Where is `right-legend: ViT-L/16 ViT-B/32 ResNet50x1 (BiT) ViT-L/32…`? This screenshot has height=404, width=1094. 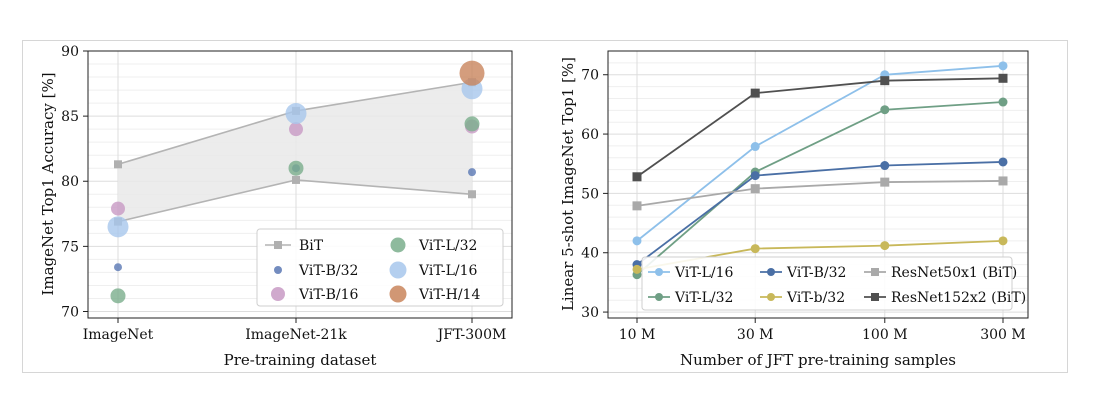
right-legend: ViT-L/16 ViT-B/32 ResNet50x1 (BiT) ViT-L/32… is located at coordinates (833, 283).